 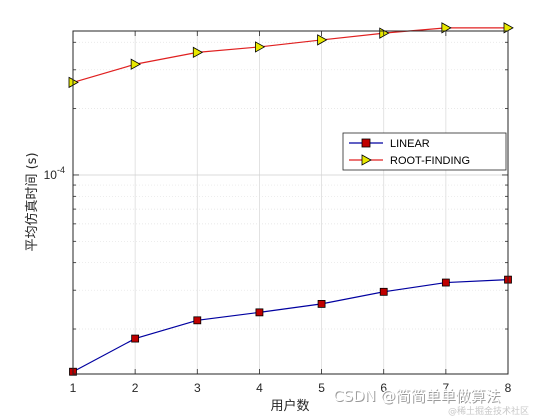 What do you see at coordinates (383, 388) in the screenshot?
I see `x-tick-label: 6` at bounding box center [383, 388].